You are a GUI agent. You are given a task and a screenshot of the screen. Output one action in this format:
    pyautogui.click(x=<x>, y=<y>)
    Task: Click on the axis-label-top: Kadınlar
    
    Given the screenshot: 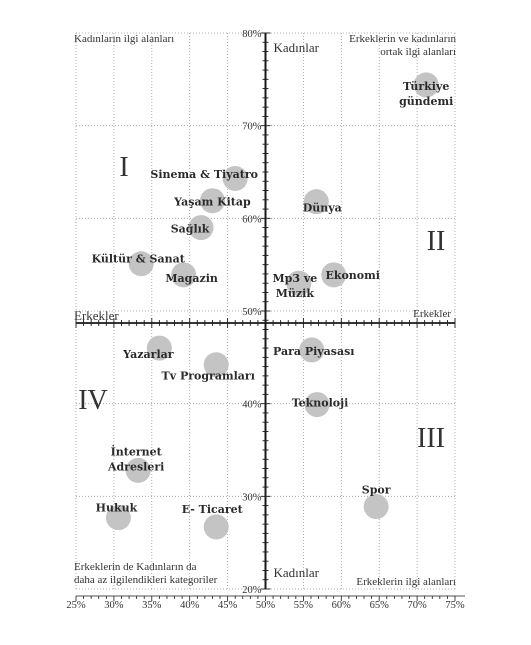 What is the action you would take?
    pyautogui.click(x=297, y=47)
    